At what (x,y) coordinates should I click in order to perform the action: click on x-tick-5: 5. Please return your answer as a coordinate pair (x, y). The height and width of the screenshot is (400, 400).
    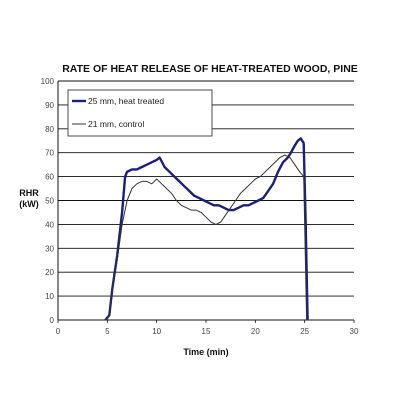
    Looking at the image, I should click on (107, 331).